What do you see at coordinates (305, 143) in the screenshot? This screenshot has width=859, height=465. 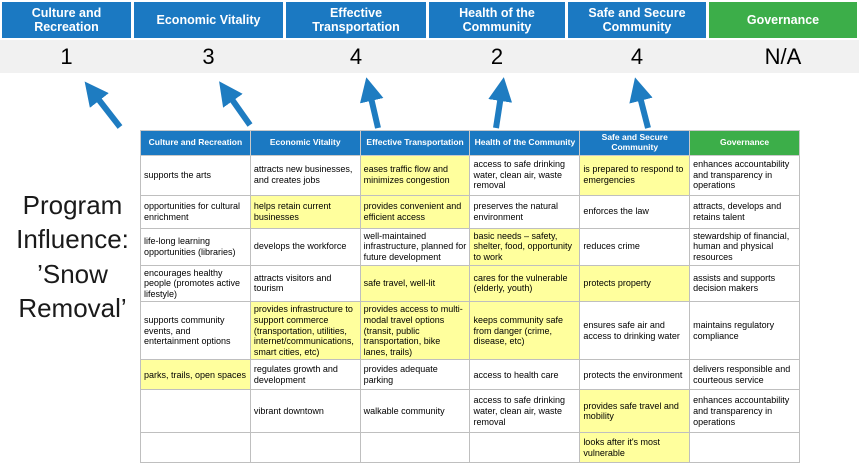 I see `table-header-economic-vitality: Economic Vitality` at bounding box center [305, 143].